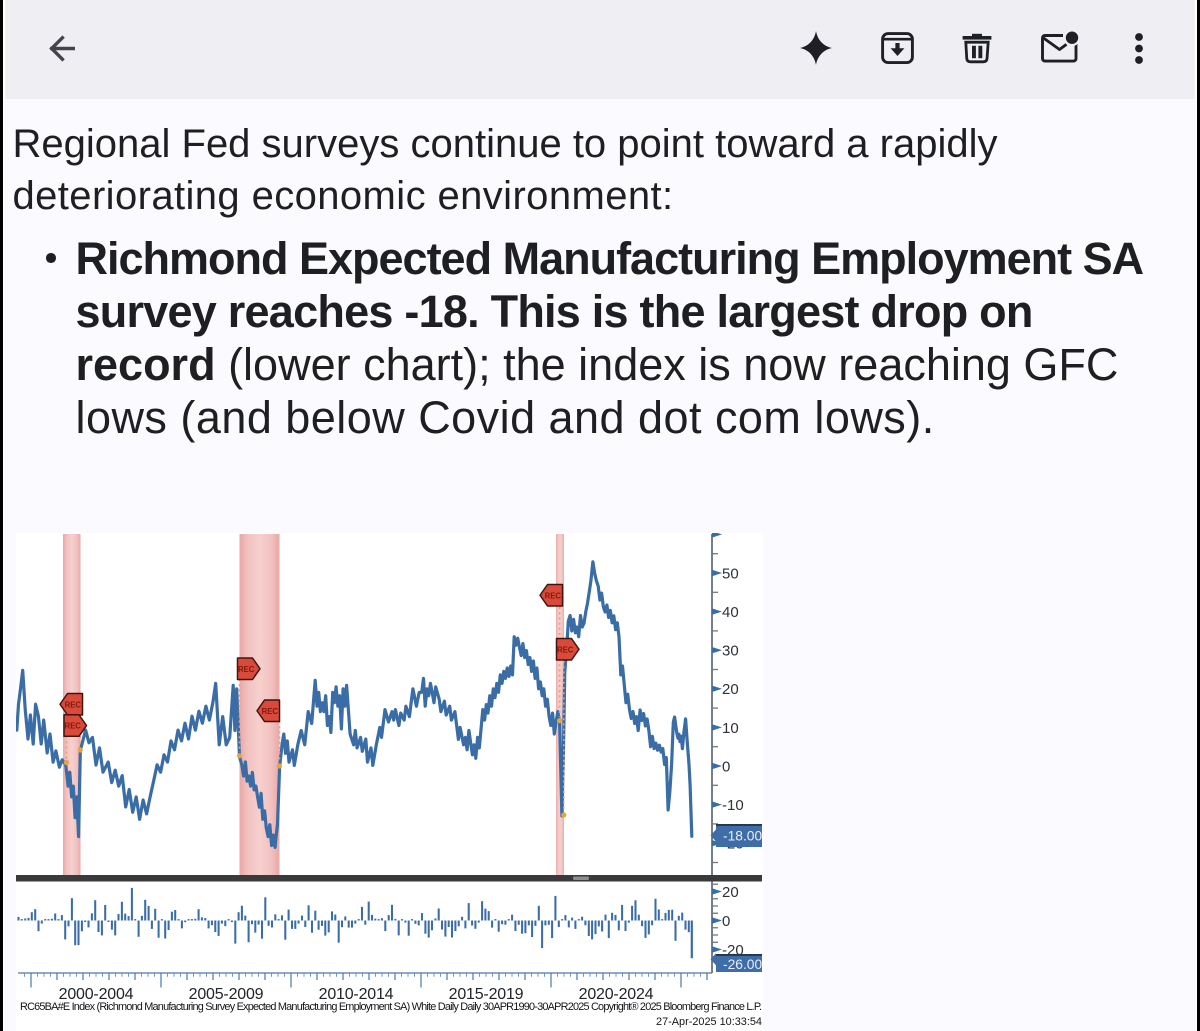  I want to click on svg-text: -18.00, so click(742, 835).